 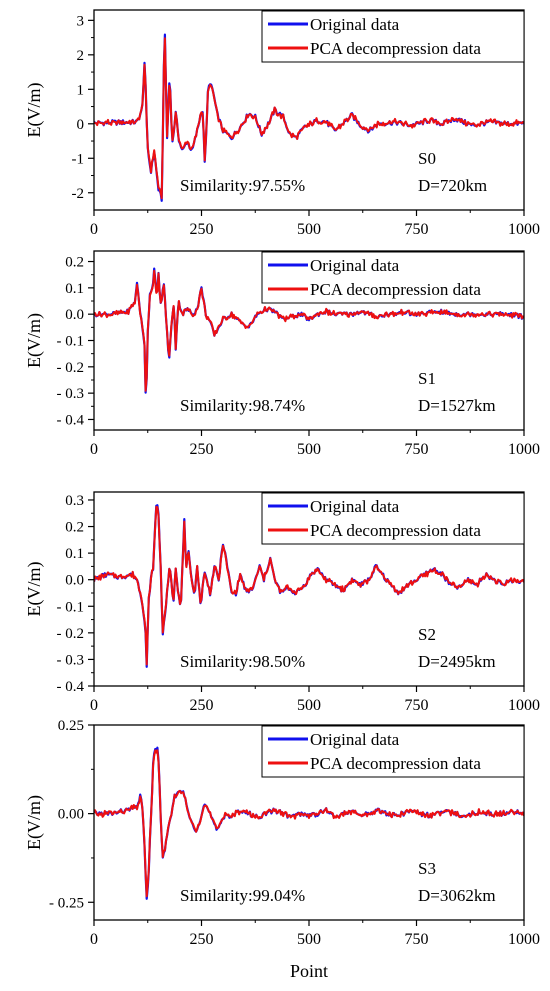 I want to click on similarity-label: Similarity:98.74%, so click(x=242, y=405).